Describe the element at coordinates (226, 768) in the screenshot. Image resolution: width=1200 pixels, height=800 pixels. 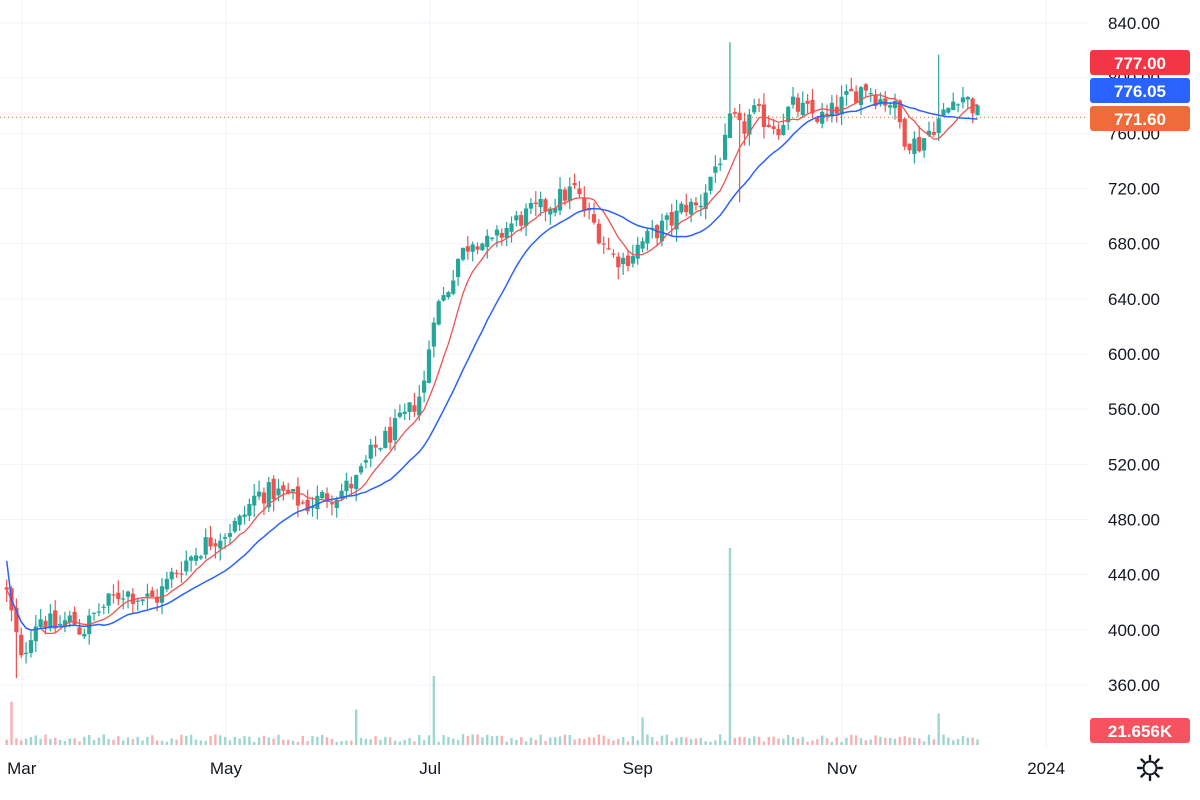
I see `x-tick-label: May` at that location.